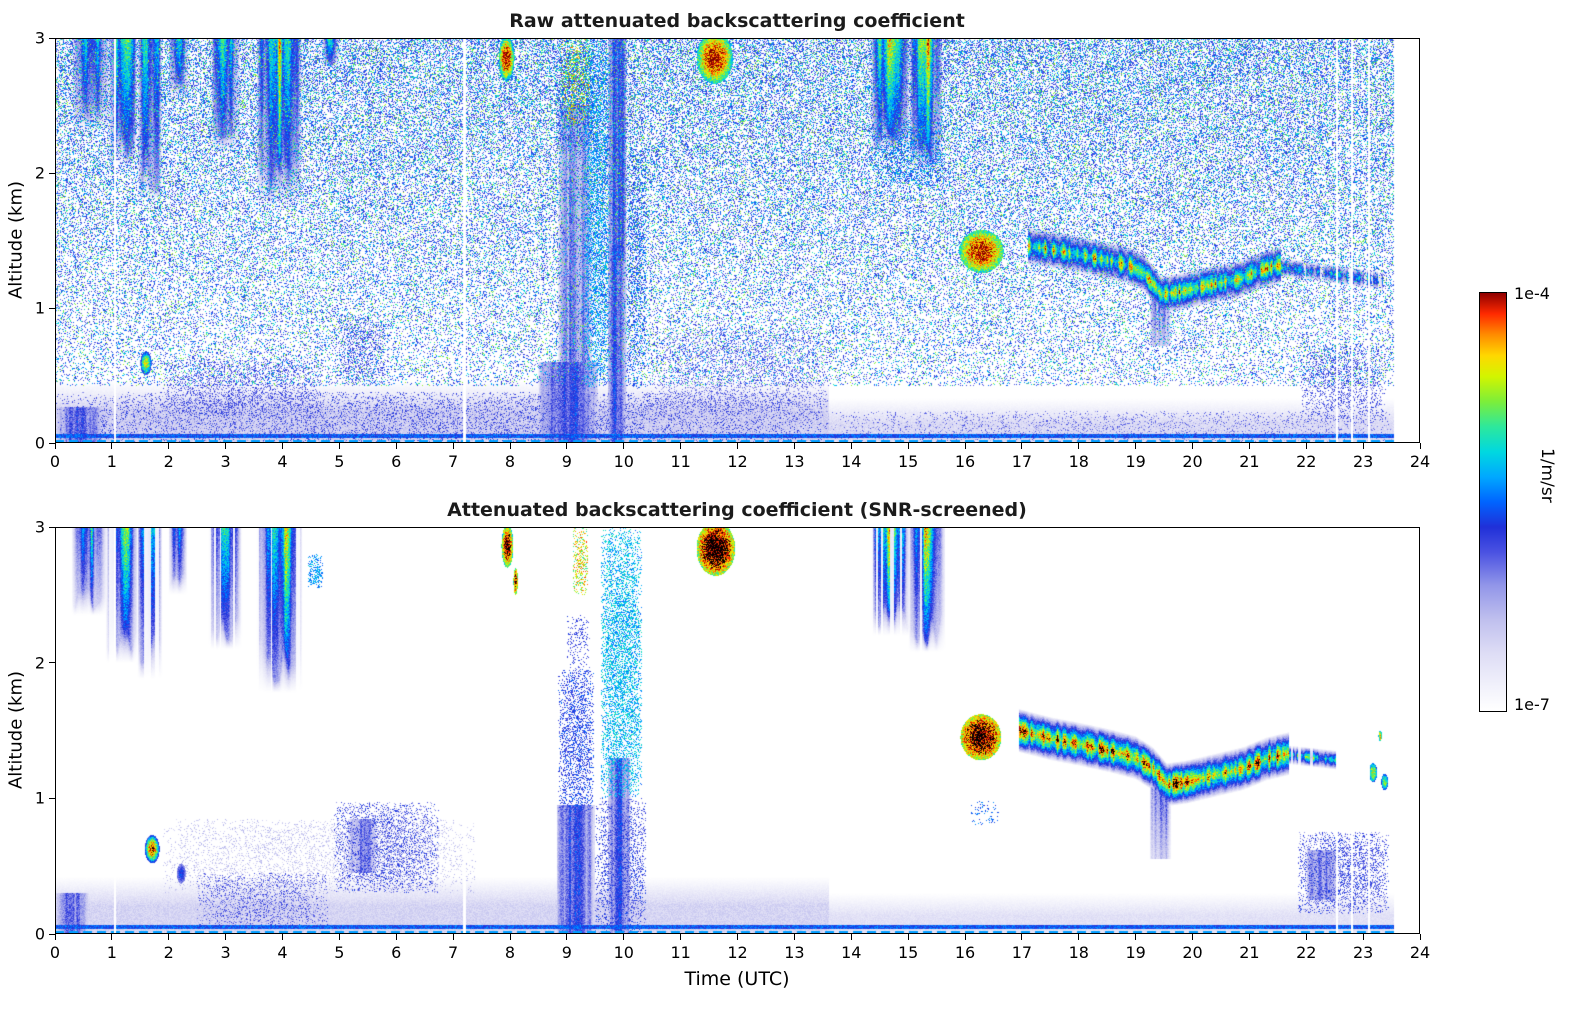 The image size is (1595, 1020). Describe the element at coordinates (16, 730) in the screenshot. I see `y-axis-label-screened: Altitude (km)` at that location.